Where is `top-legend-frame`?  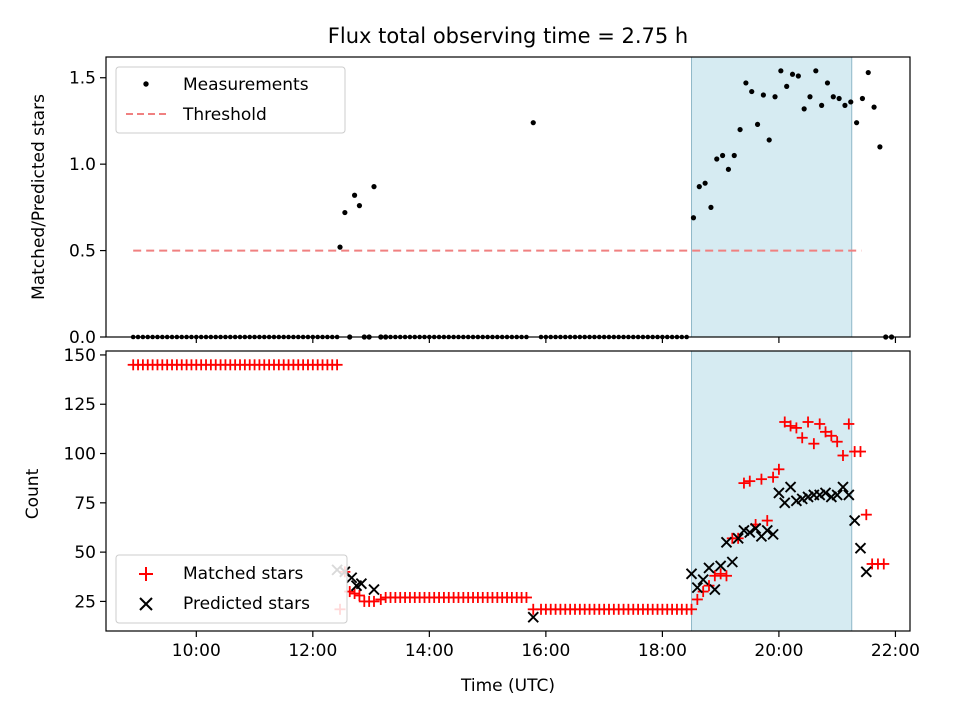
top-legend-frame is located at coordinates (230, 100).